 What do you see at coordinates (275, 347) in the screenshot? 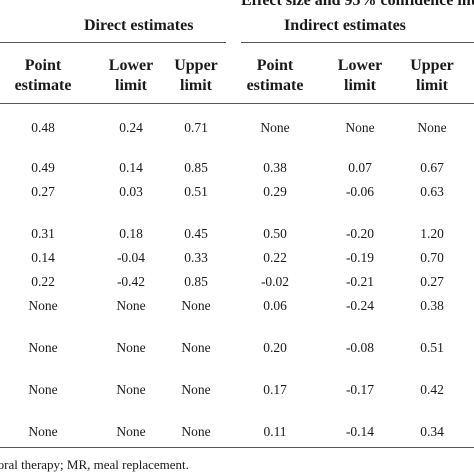
I see `table-cell: 0.20` at bounding box center [275, 347].